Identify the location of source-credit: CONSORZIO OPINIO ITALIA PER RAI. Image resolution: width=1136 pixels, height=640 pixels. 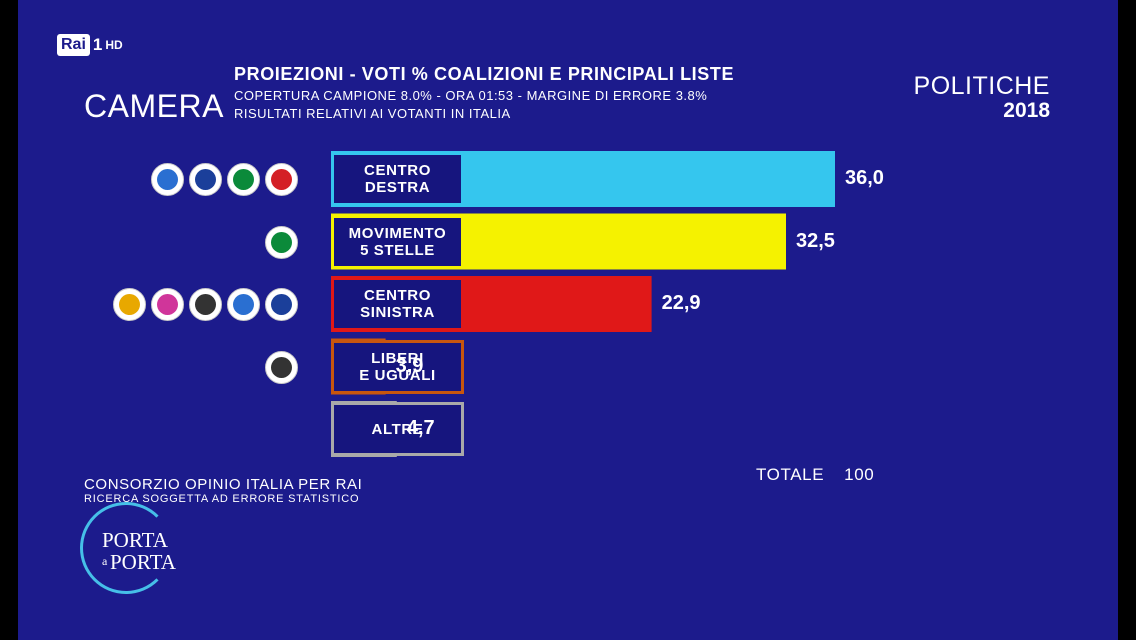
(223, 484).